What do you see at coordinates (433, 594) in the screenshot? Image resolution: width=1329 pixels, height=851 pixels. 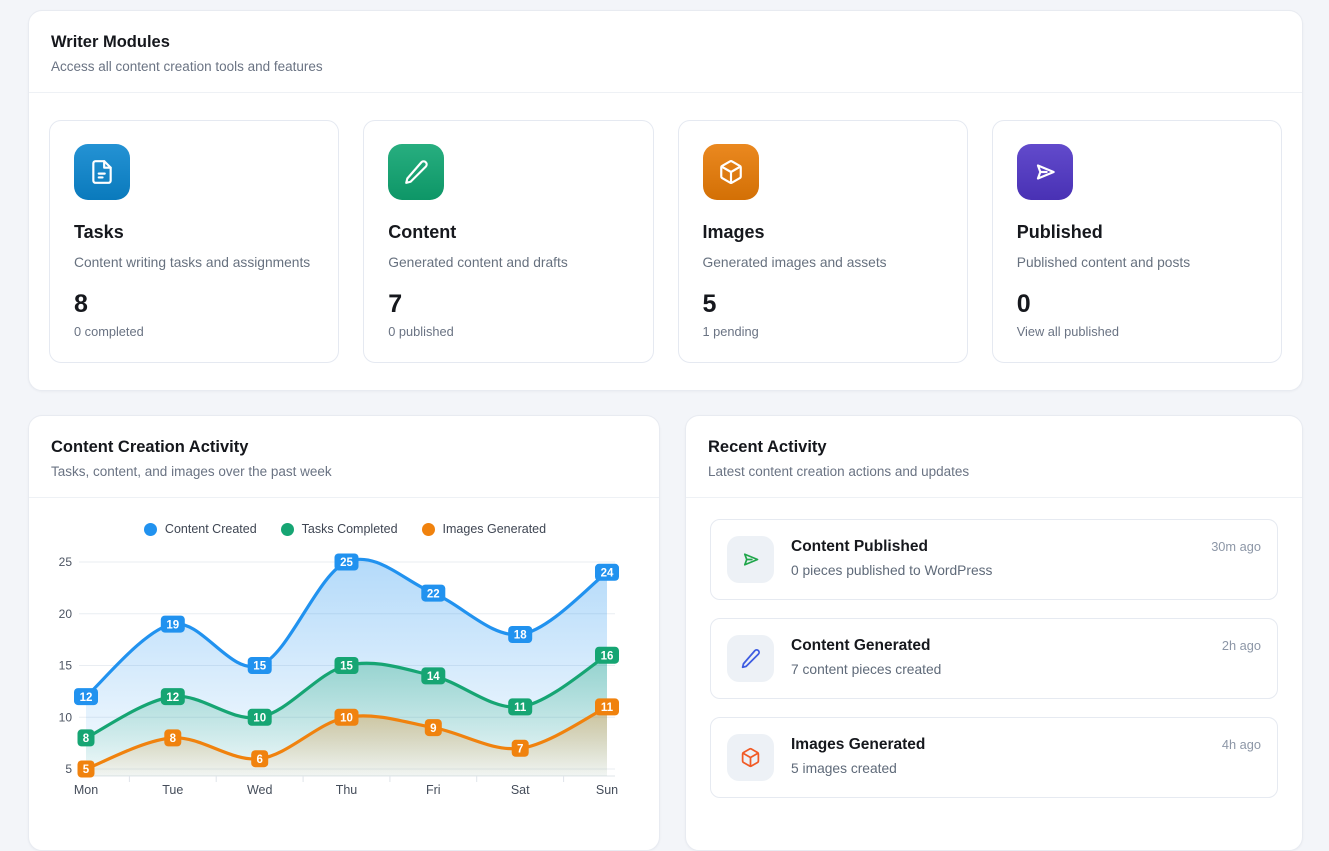 I see `svg-text: 22` at bounding box center [433, 594].